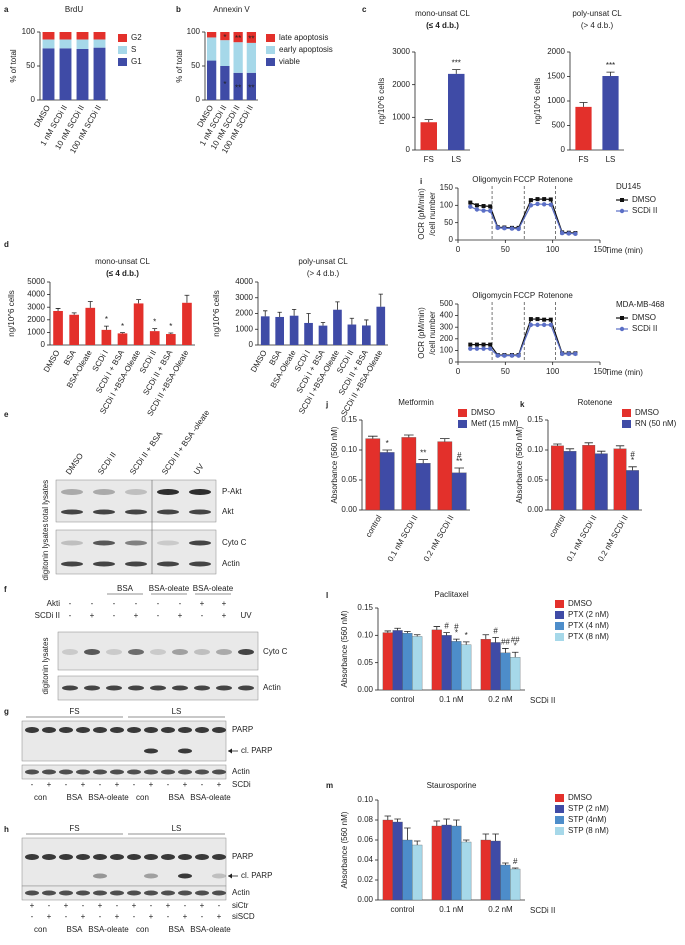 The image size is (685, 945). What do you see at coordinates (447, 326) in the screenshot?
I see `y-tick-label: 300` at bounding box center [447, 326].